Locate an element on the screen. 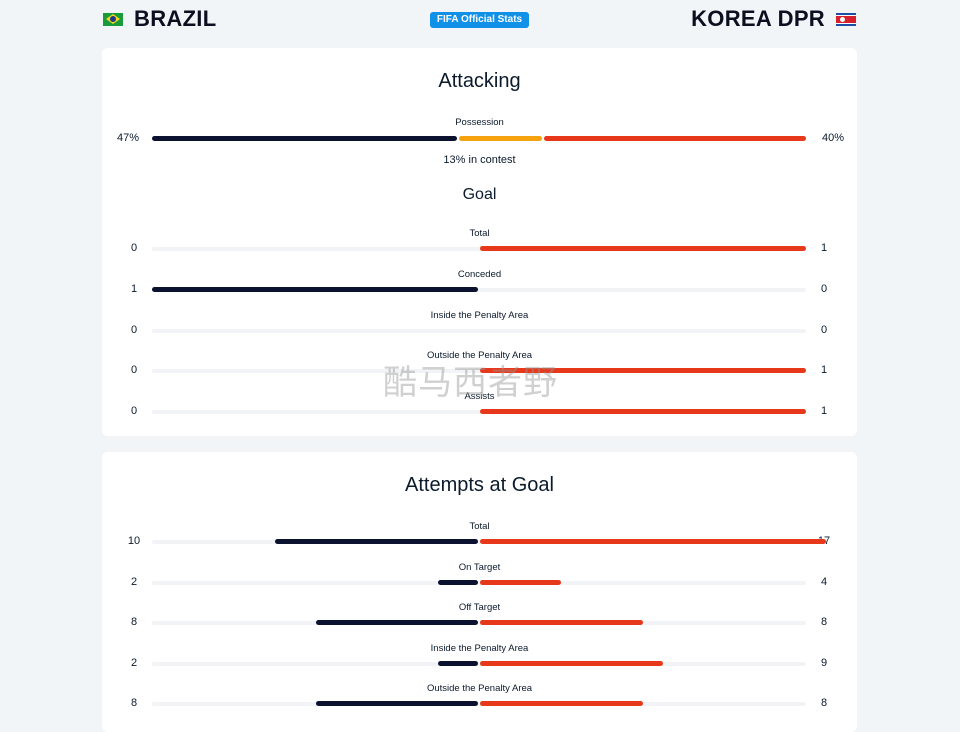 The image size is (960, 732). possession-away-bar is located at coordinates (675, 138).